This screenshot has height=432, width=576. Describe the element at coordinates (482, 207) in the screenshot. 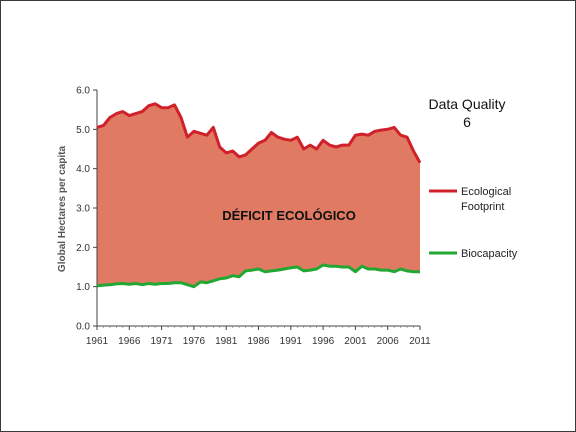

I see `legend-label-ecological-footprint-2: Footprint` at that location.